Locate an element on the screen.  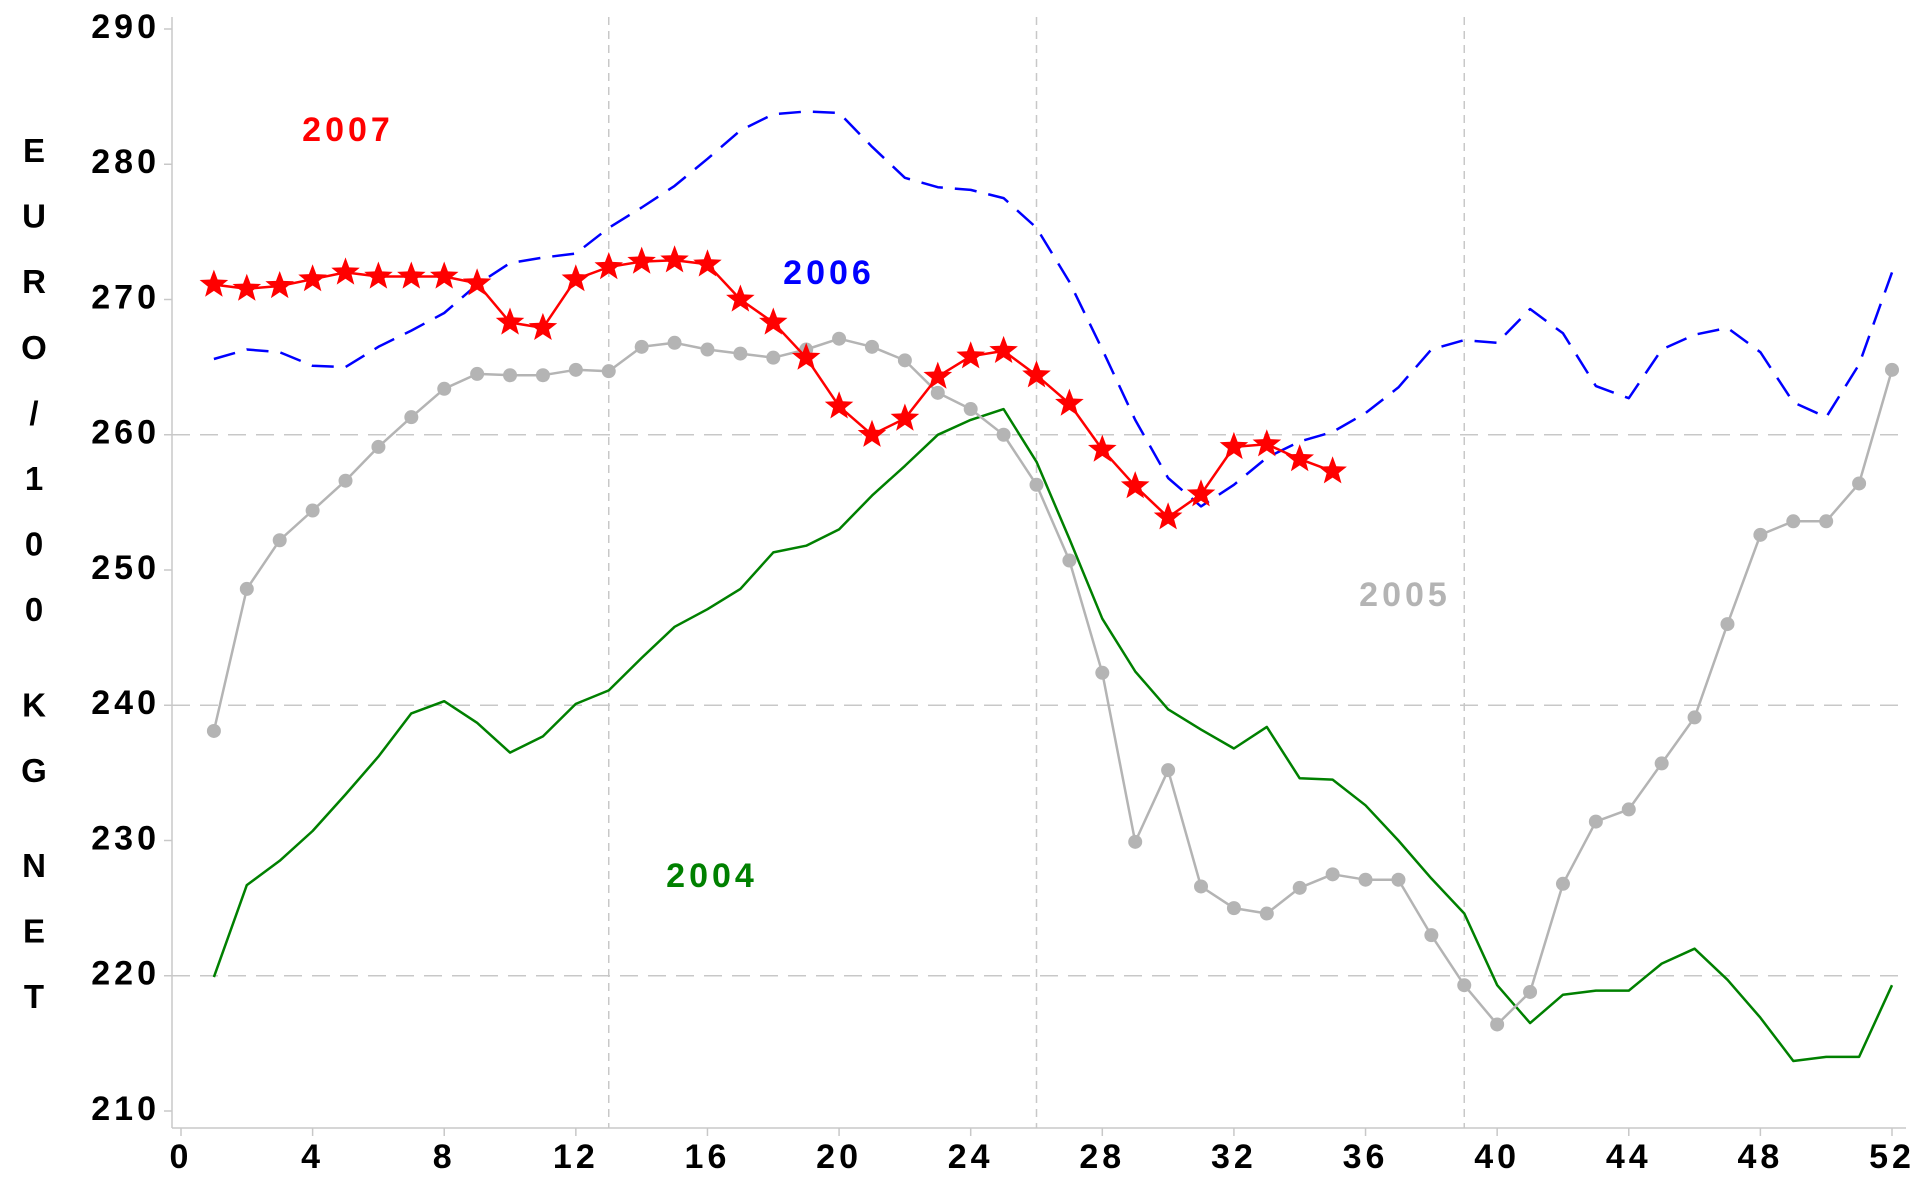
series-line is located at coordinates (773, 389).